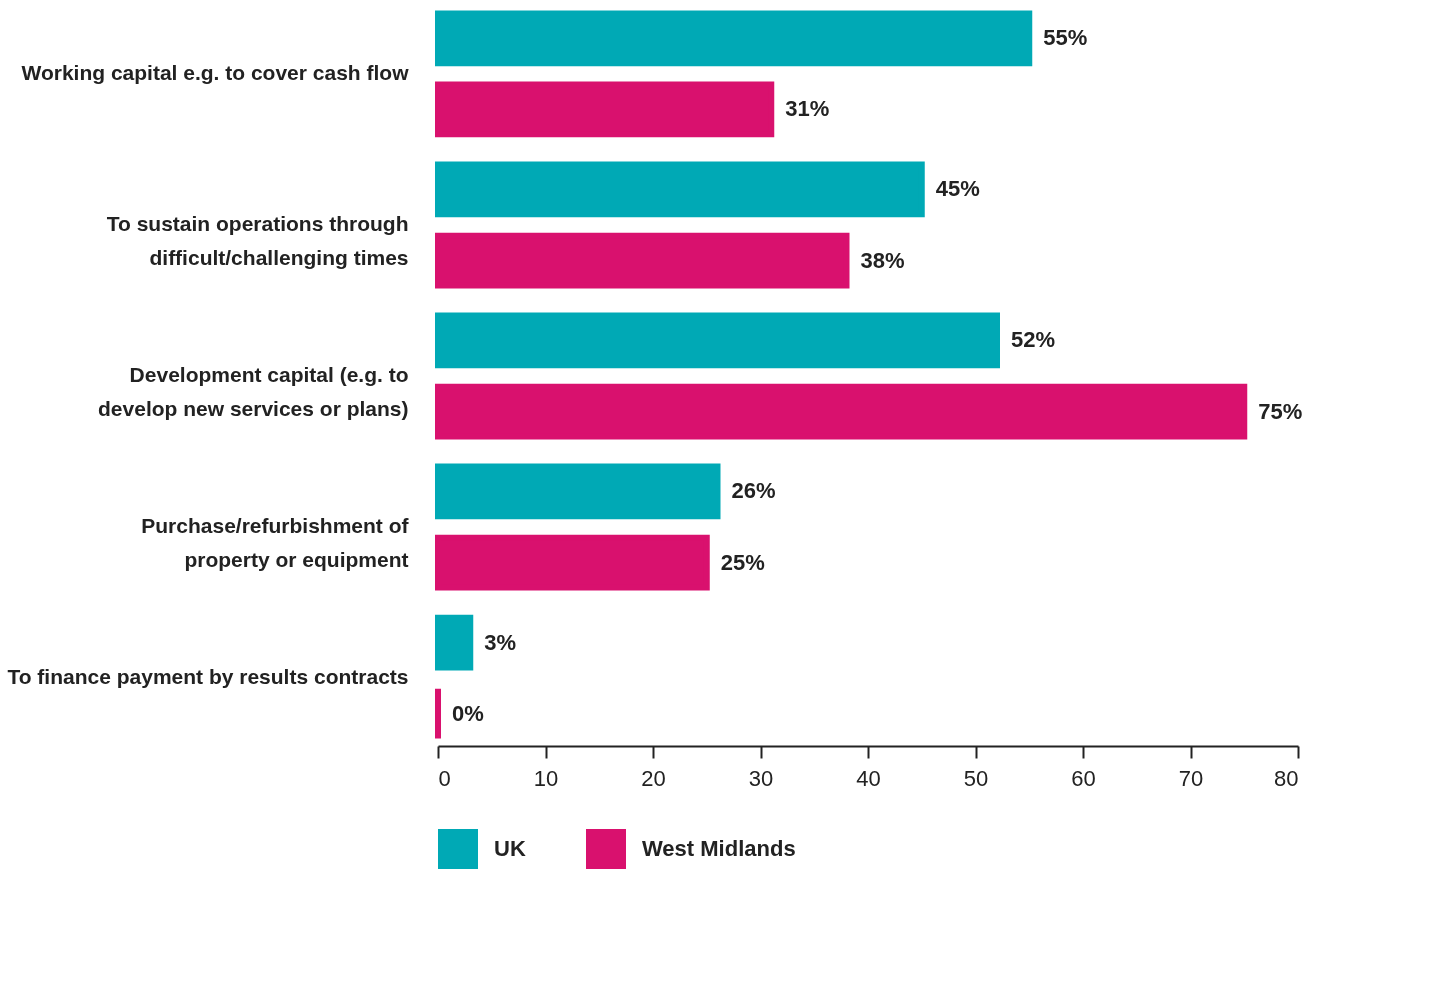 The width and height of the screenshot is (1448, 988). I want to click on x-tick-label: 70, so click(1191, 778).